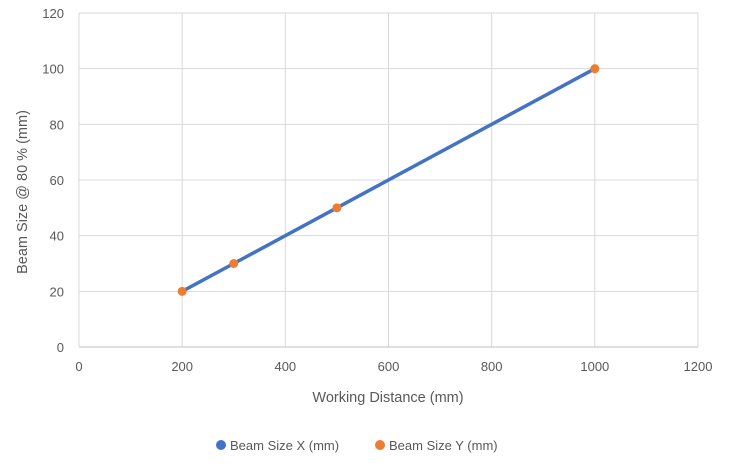  What do you see at coordinates (57, 180) in the screenshot?
I see `y-tick-label: 60` at bounding box center [57, 180].